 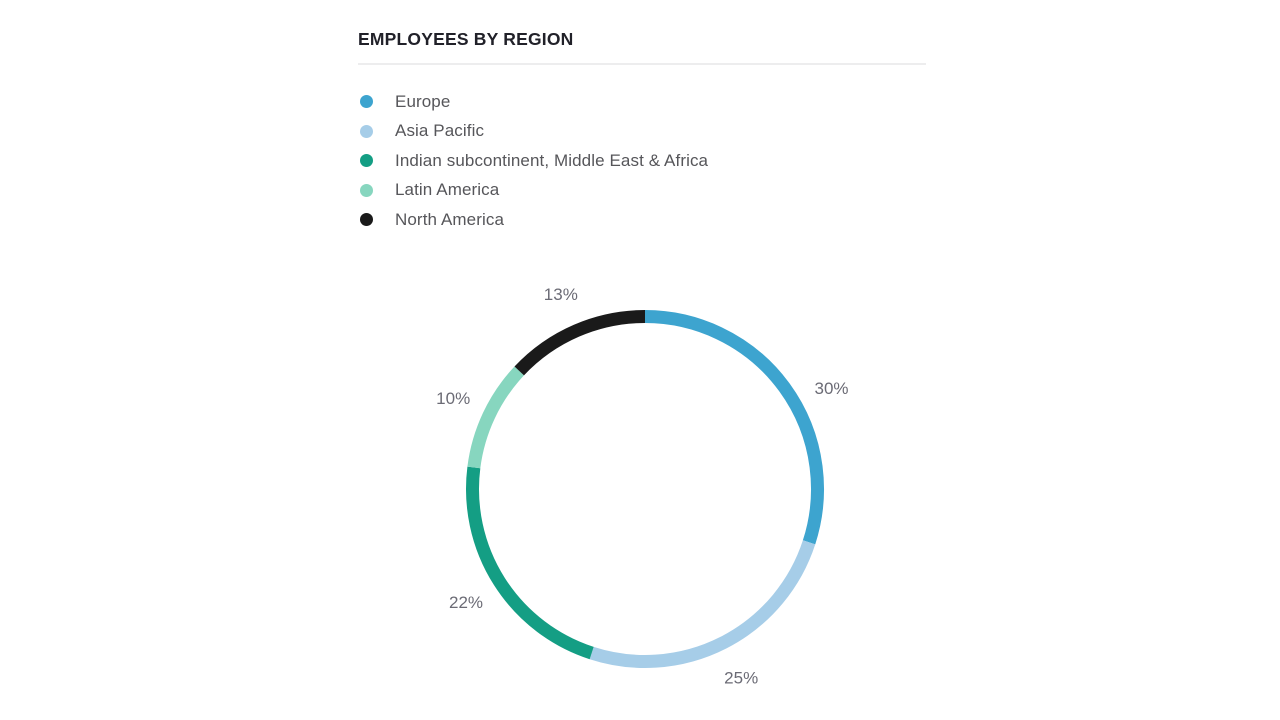 I want to click on donut-segment-asia-pacific, so click(x=702, y=604).